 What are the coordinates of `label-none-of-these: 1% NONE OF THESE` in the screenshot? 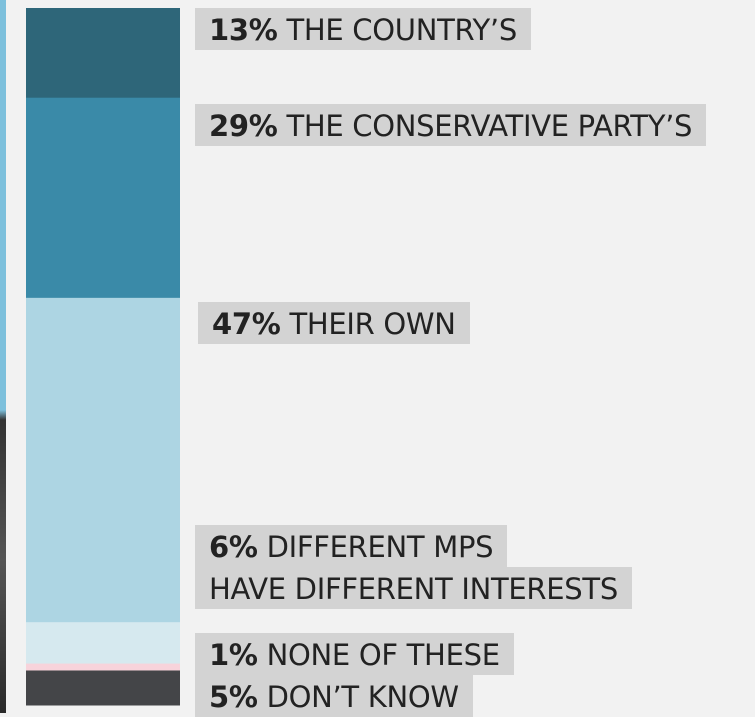 It's located at (354, 654).